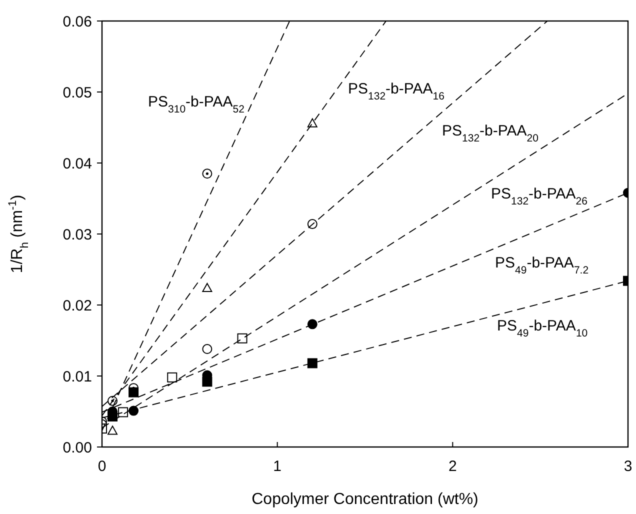 This screenshot has width=636, height=514. What do you see at coordinates (77, 447) in the screenshot?
I see `y-tick-label: 0.00` at bounding box center [77, 447].